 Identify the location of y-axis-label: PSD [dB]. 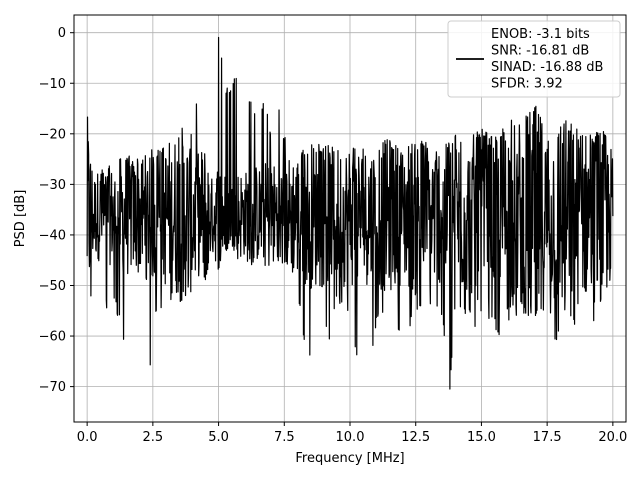
(20, 219).